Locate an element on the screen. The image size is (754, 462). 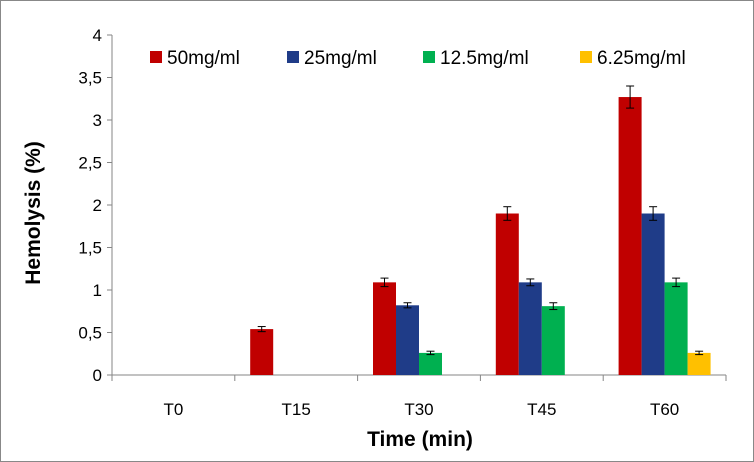
y-tick-label: 3,5 is located at coordinates (90, 78).